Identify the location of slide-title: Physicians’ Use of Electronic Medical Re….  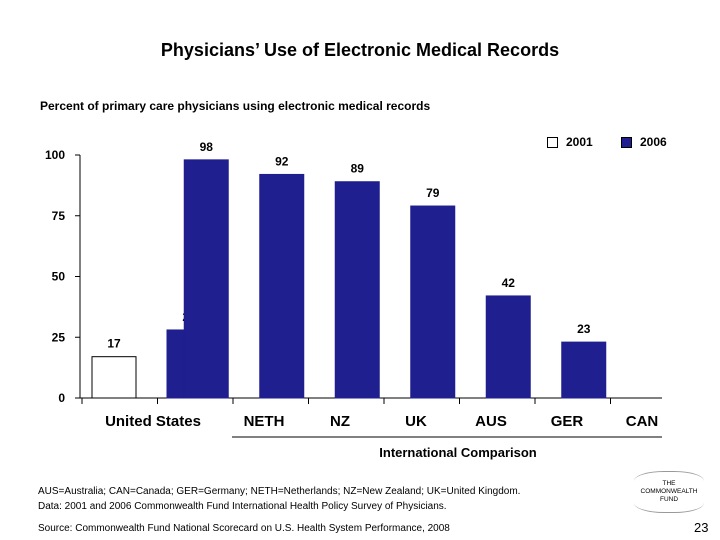
(360, 50).